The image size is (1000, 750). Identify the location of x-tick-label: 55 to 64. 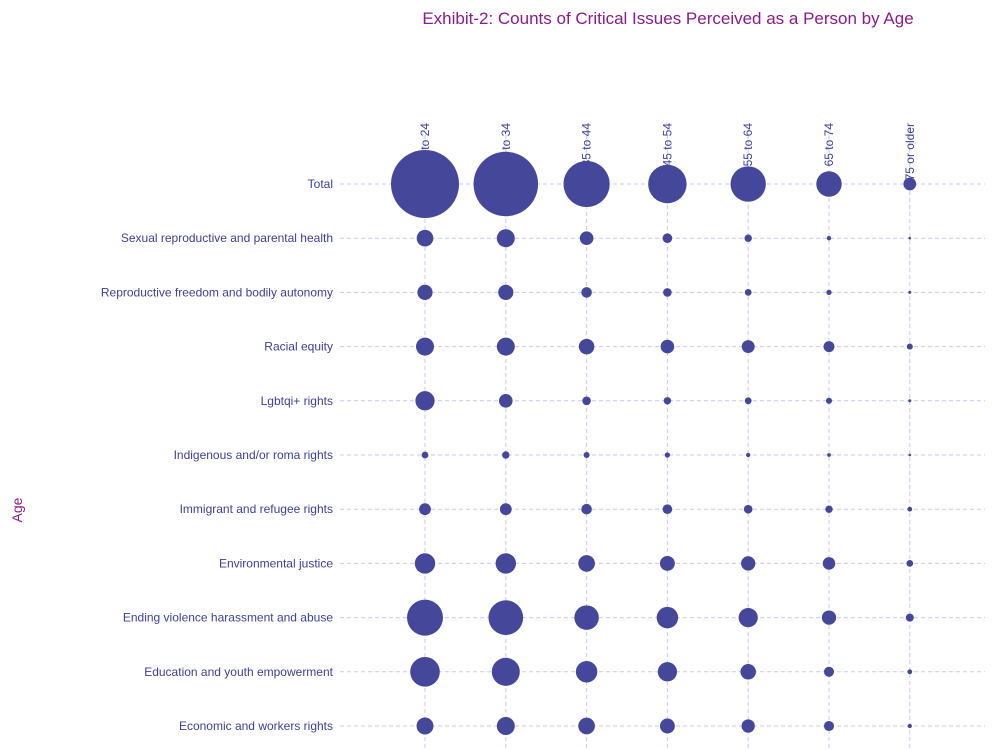
(748, 145).